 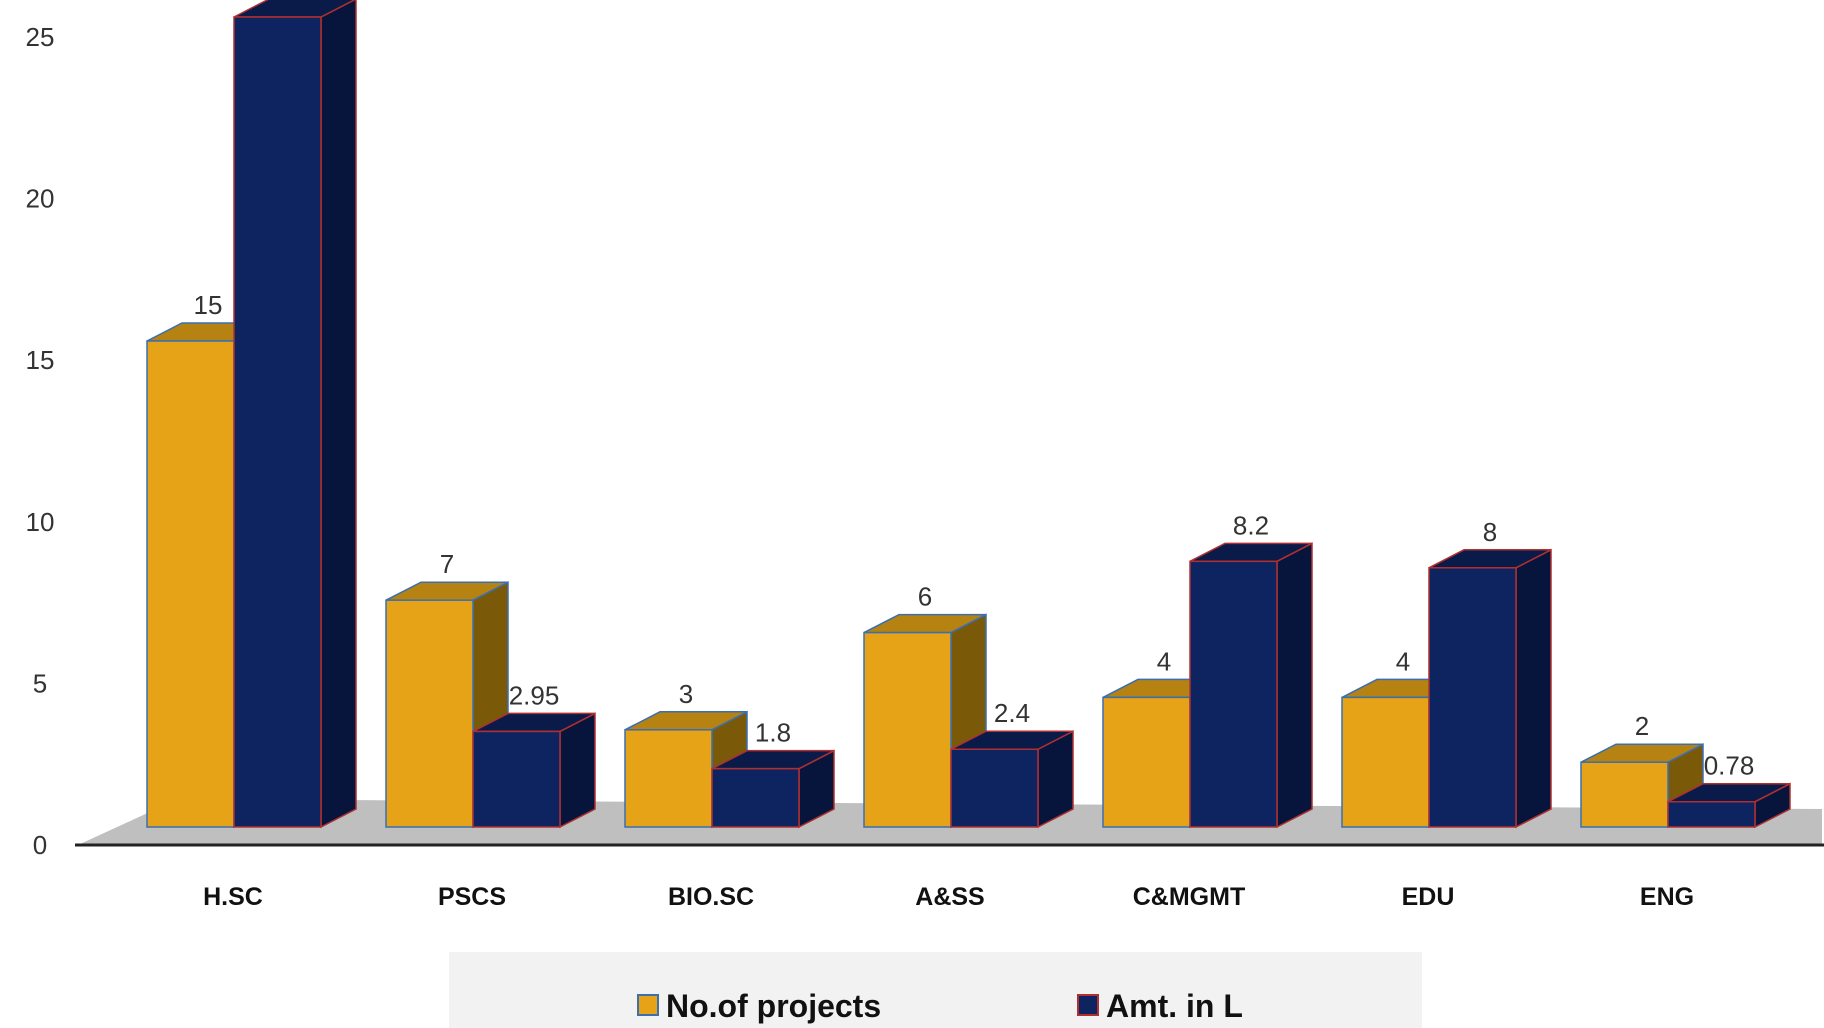 What do you see at coordinates (1428, 897) in the screenshot?
I see `x-tick-label: EDU` at bounding box center [1428, 897].